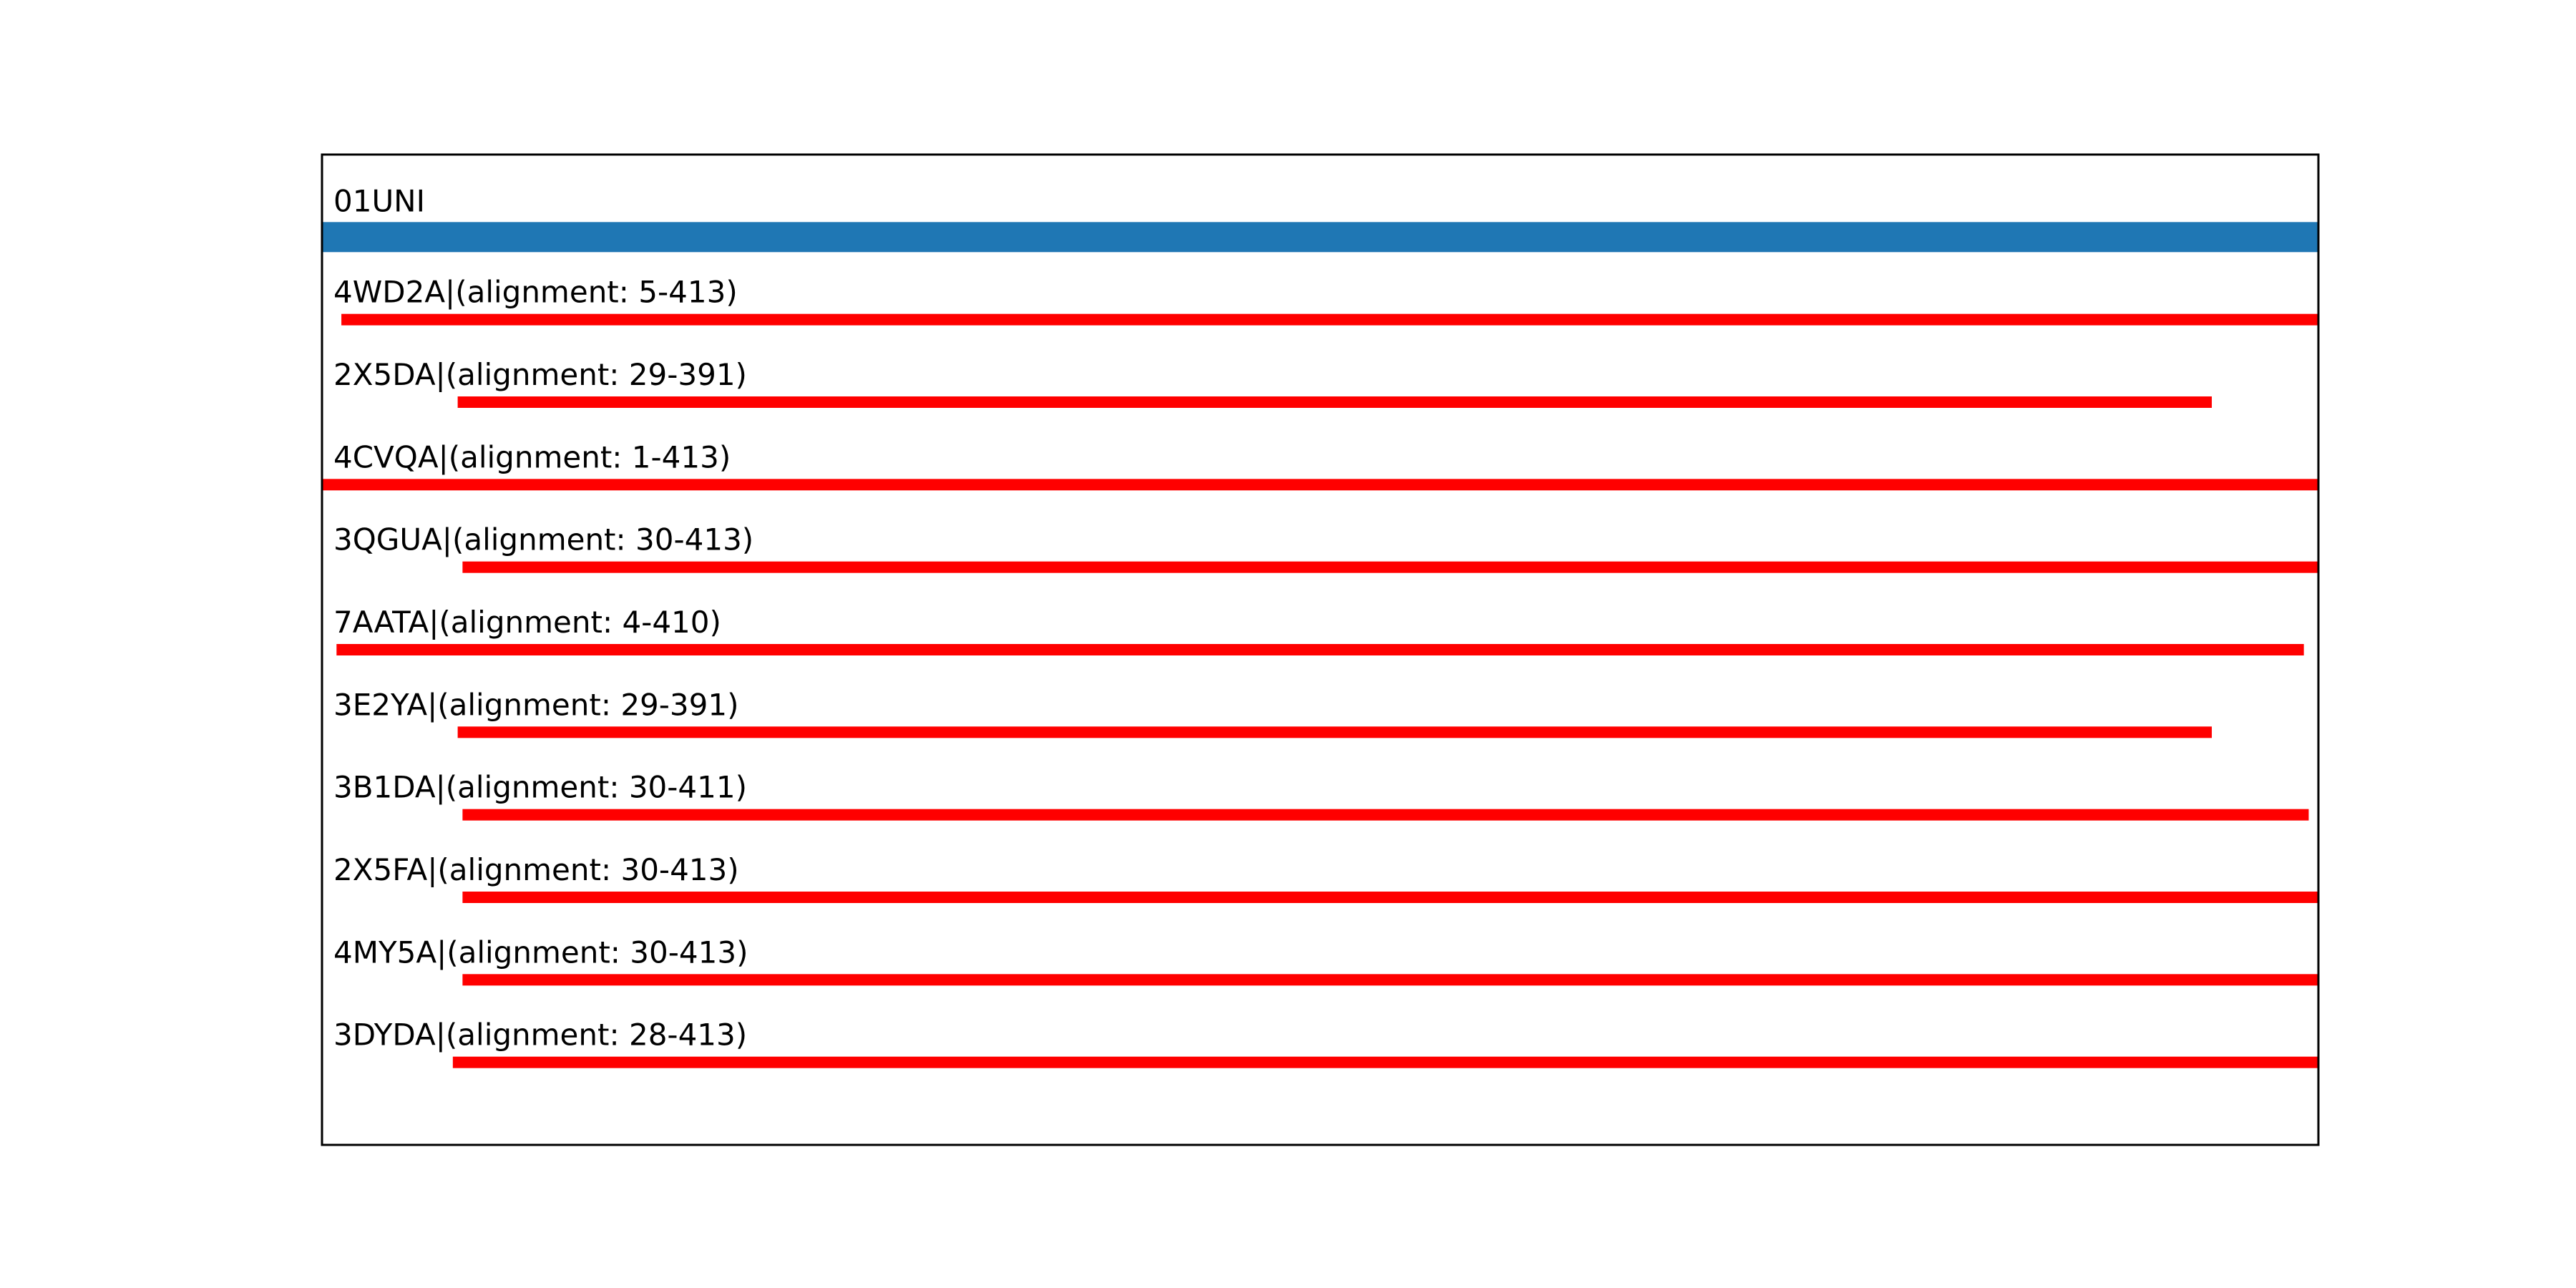 The image size is (2576, 1288). I want to click on reference-label: 01UNI, so click(379, 200).